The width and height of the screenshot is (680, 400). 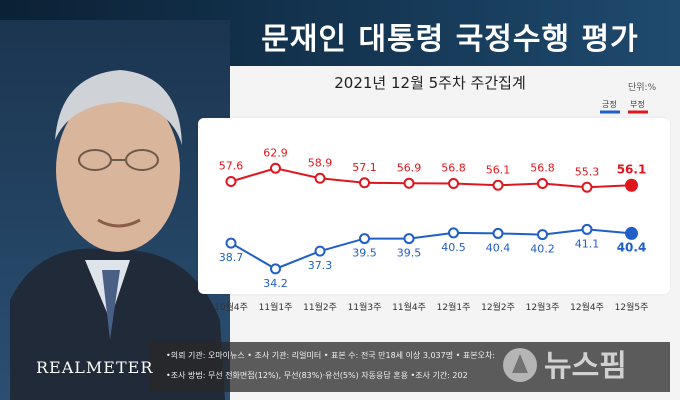 I want to click on x-tick-label: 11월2주, so click(x=320, y=307).